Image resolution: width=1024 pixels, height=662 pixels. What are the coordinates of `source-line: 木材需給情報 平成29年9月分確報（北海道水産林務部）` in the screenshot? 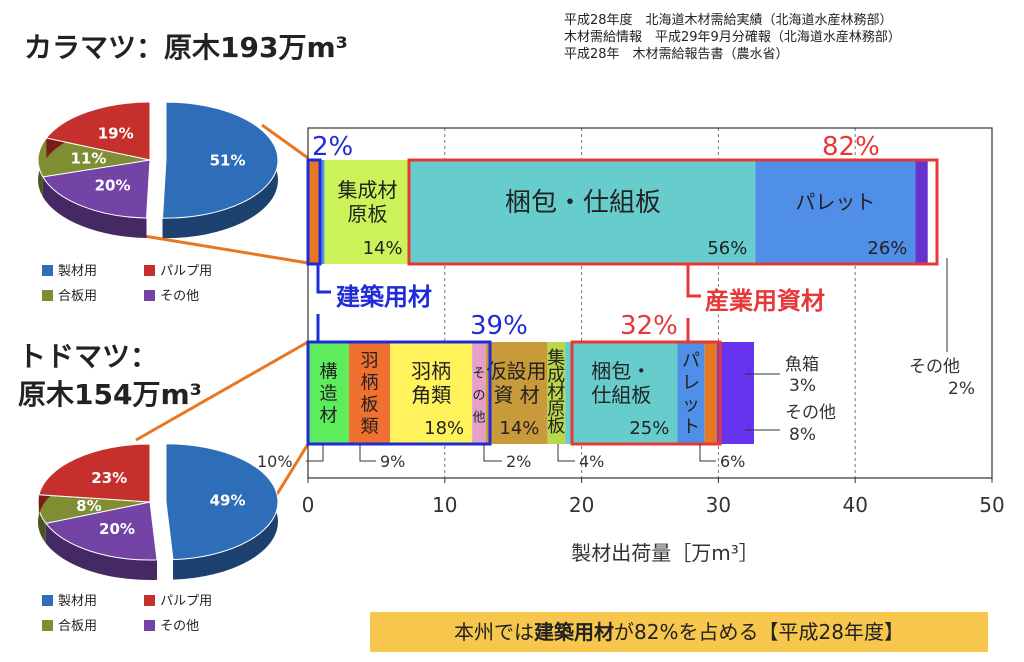 It's located at (732, 37).